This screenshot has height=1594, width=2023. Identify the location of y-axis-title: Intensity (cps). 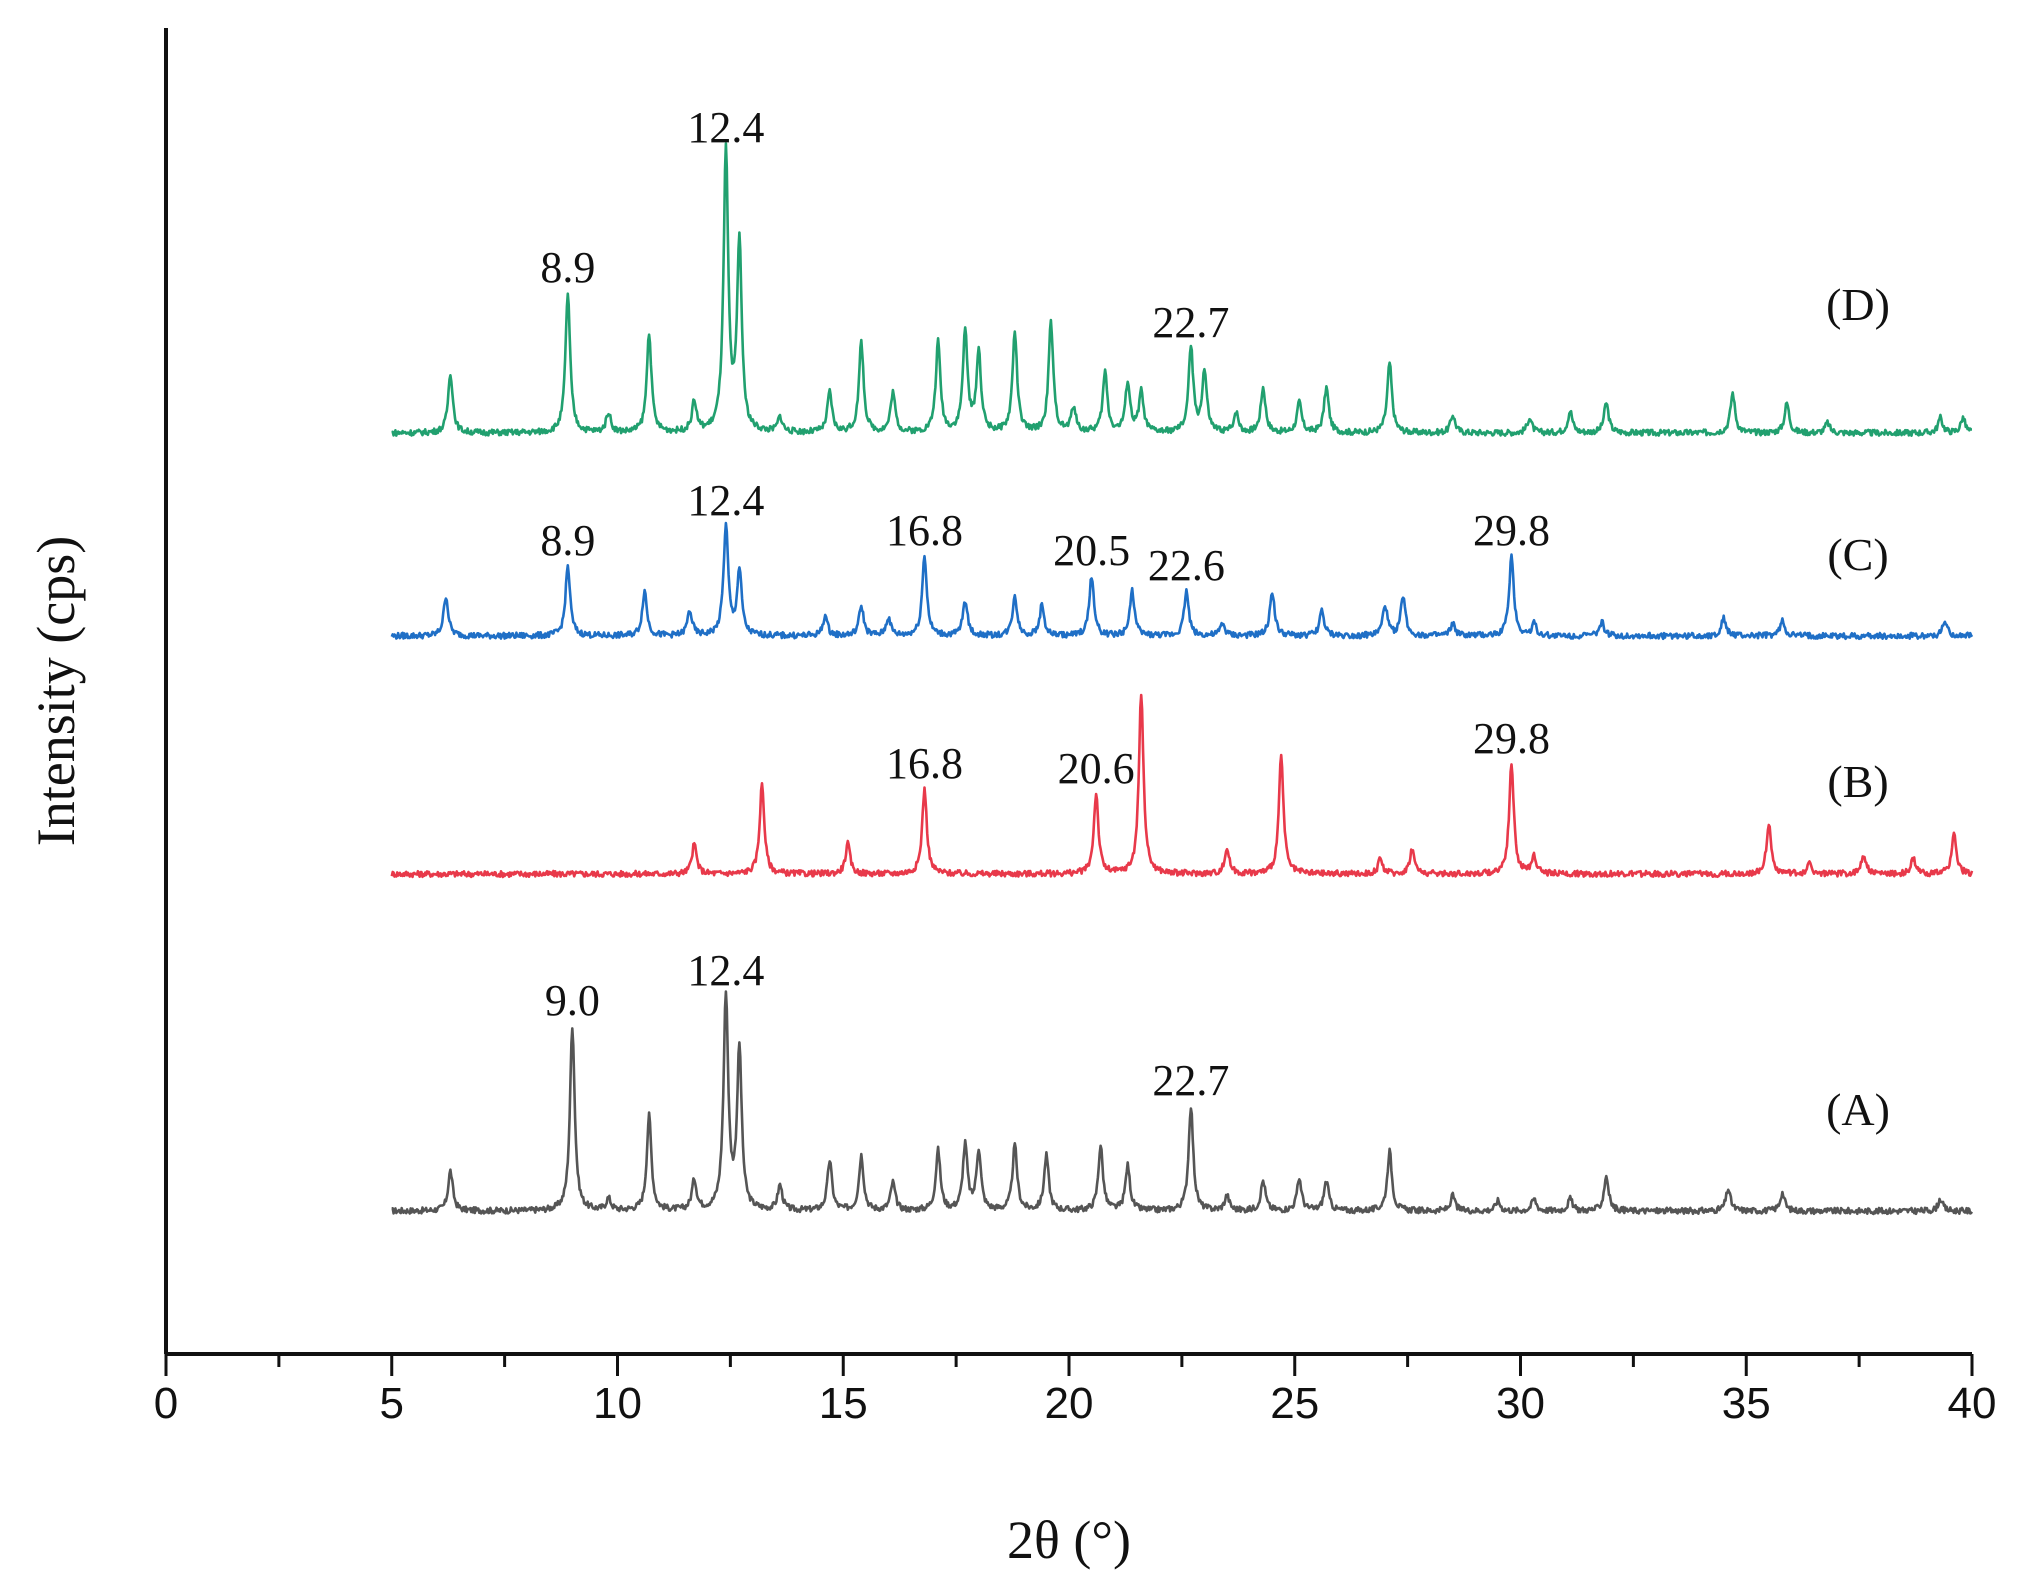
(56, 691).